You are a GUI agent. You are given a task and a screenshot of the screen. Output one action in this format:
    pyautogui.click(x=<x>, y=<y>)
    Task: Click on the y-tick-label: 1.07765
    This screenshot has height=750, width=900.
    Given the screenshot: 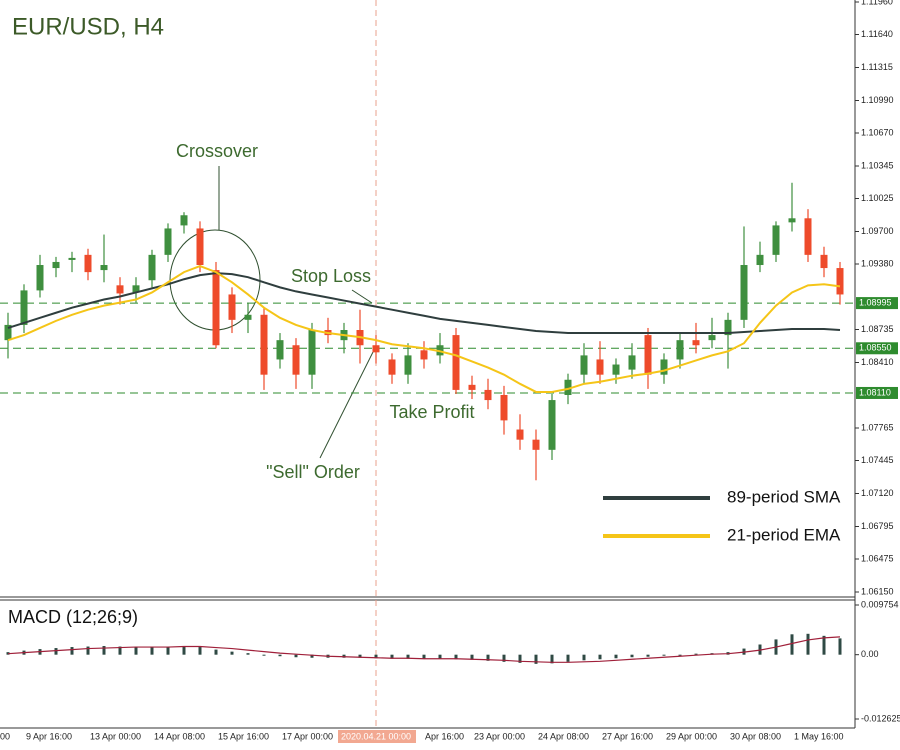 What is the action you would take?
    pyautogui.click(x=877, y=427)
    